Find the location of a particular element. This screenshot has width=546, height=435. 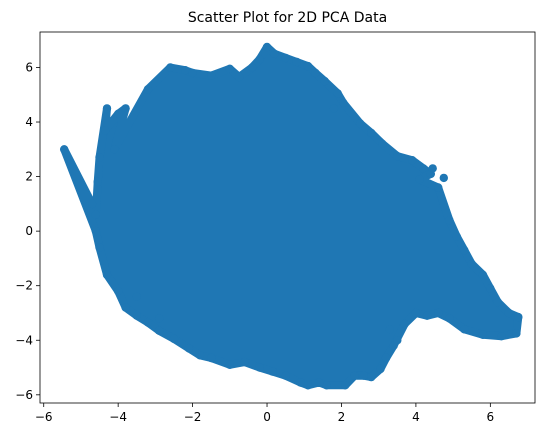

y-tick-label: 6 is located at coordinates (29, 67).